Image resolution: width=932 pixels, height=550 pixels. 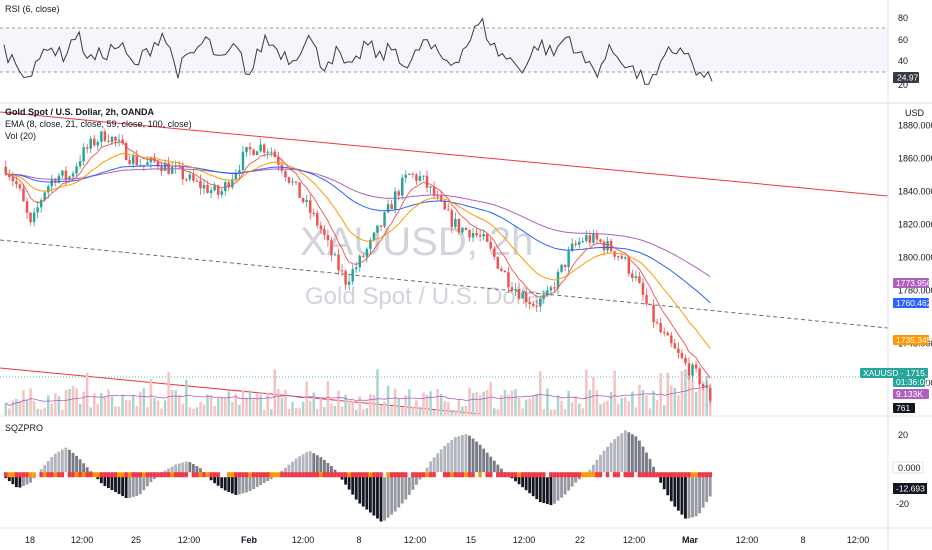 I want to click on sqz-tick: -20, so click(x=902, y=504).